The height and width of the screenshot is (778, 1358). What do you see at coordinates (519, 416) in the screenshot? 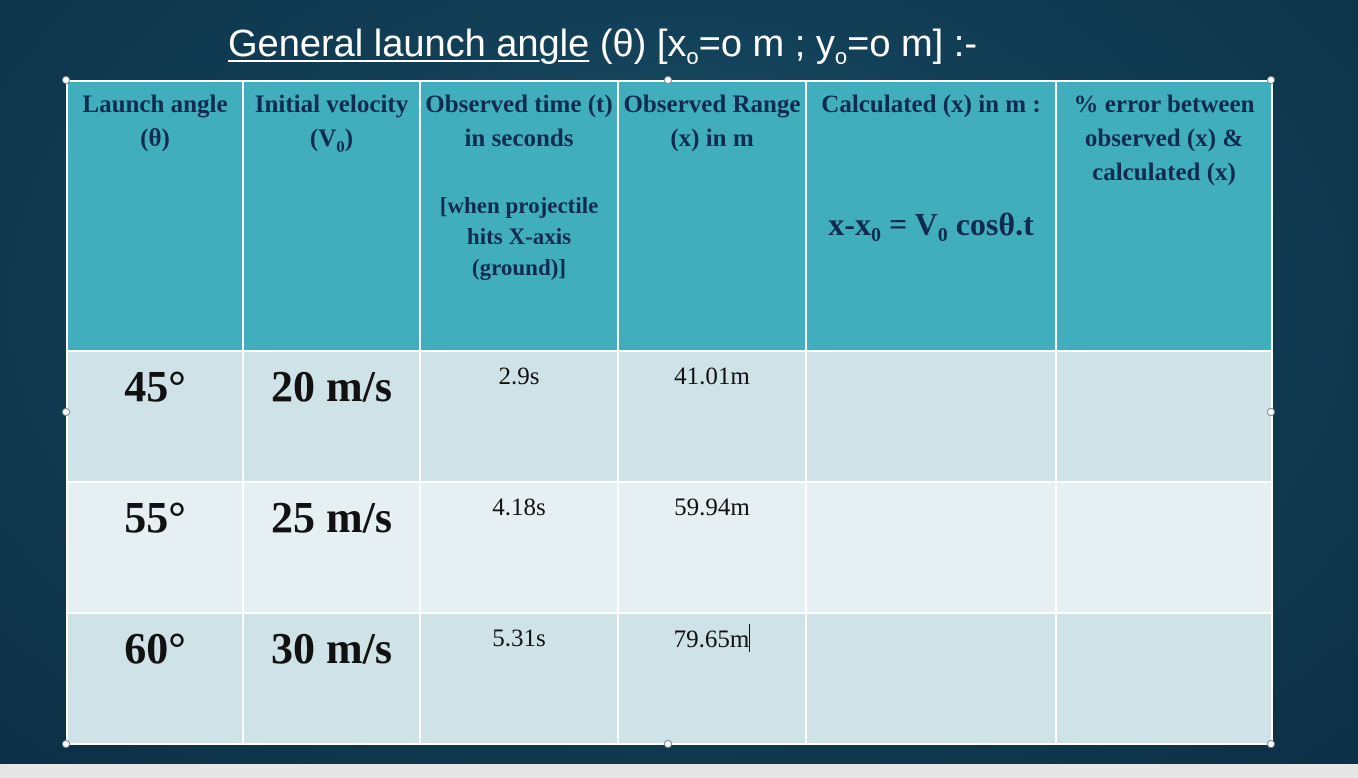
I see `cell-time: 2.9s` at bounding box center [519, 416].